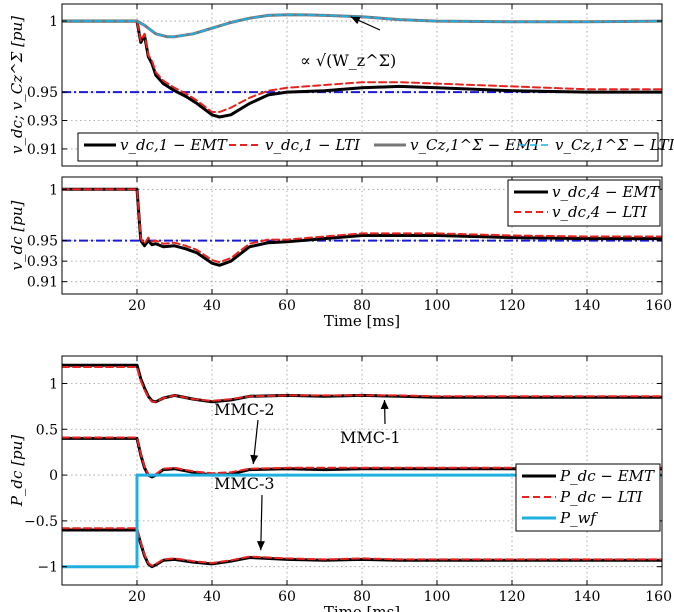 The height and width of the screenshot is (612, 674). I want to click on legend: P_dc − EMT P_dc − LTI P_wf, so click(588, 497).